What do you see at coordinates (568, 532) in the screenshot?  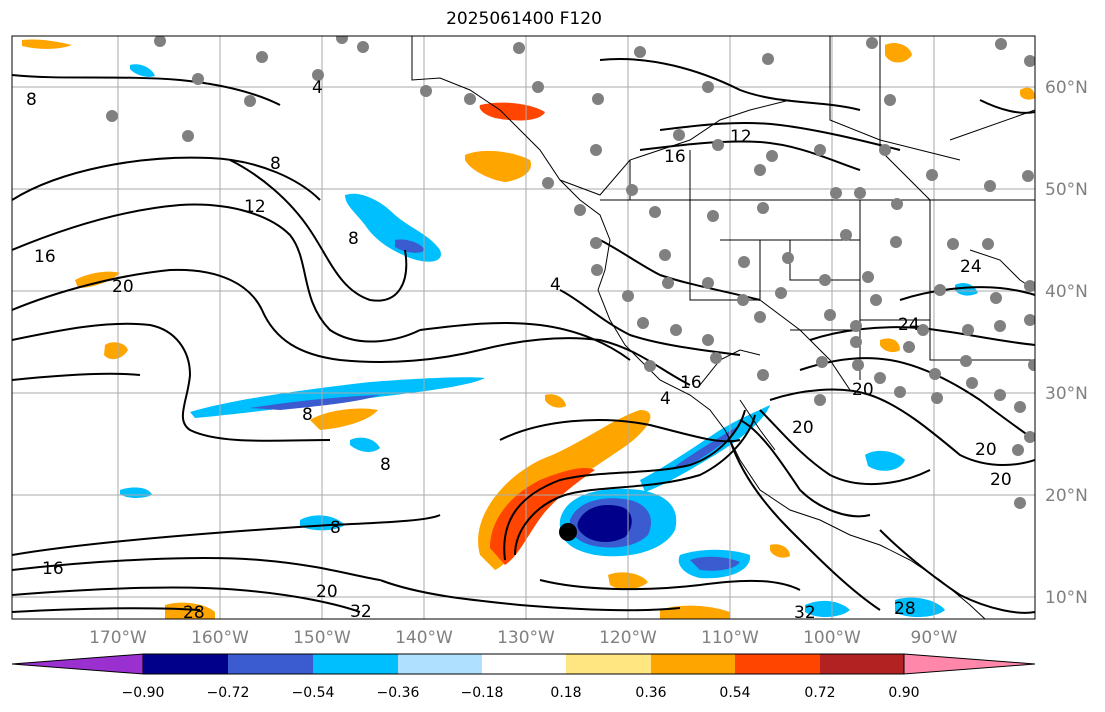 I see `storm-center-marker` at bounding box center [568, 532].